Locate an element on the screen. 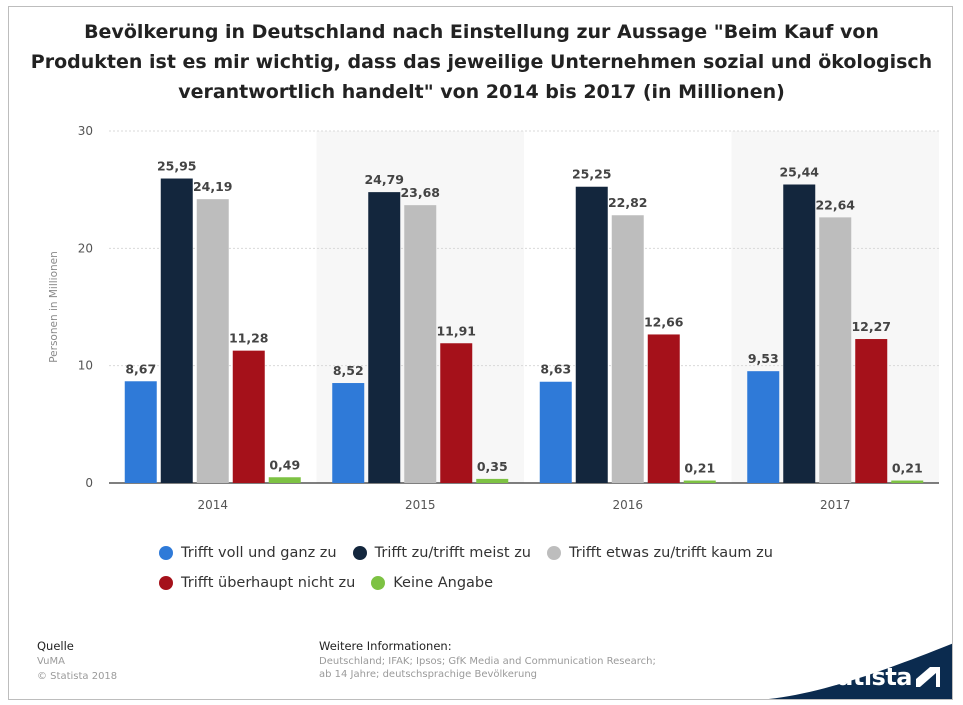  data-label: 11,28 is located at coordinates (249, 338).